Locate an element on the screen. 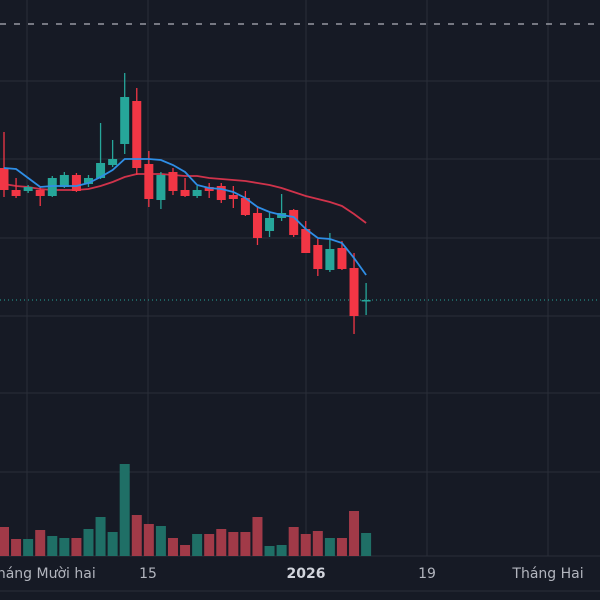 This screenshot has height=600, width=600. x-tick-label: 19 is located at coordinates (427, 574).